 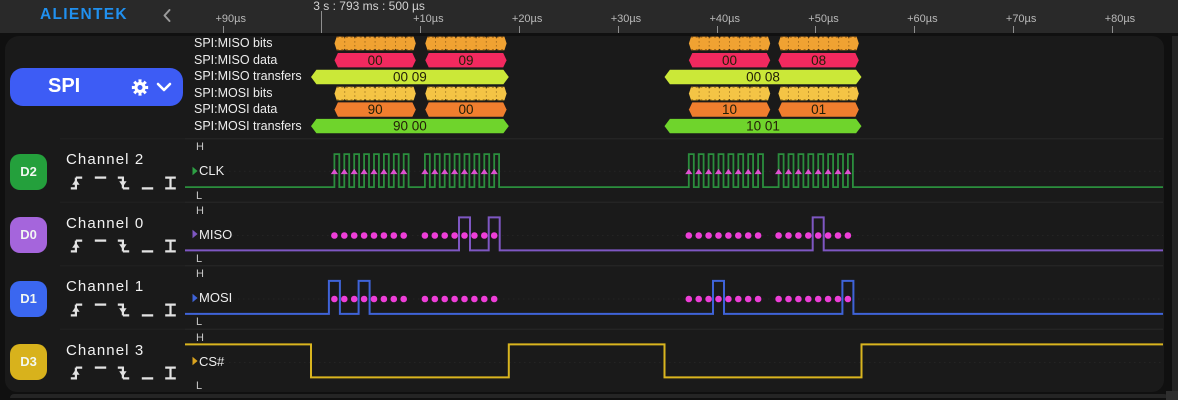 I want to click on svg-text: 01, so click(x=818, y=109).